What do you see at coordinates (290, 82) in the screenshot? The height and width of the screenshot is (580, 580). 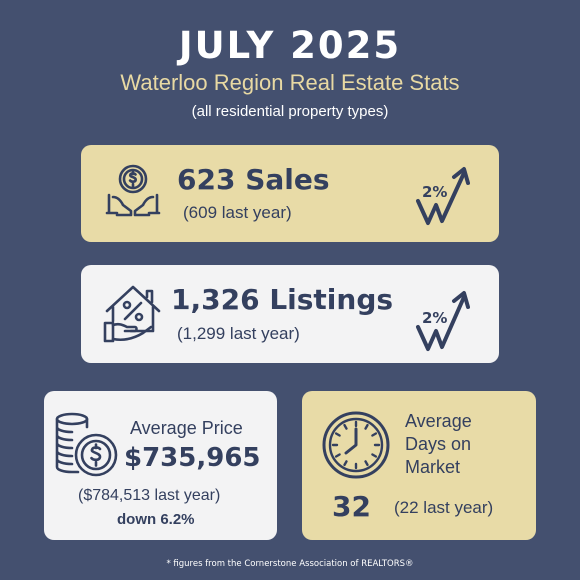 I see `page-subtitle: Waterloo Region Real Estate Stats` at bounding box center [290, 82].